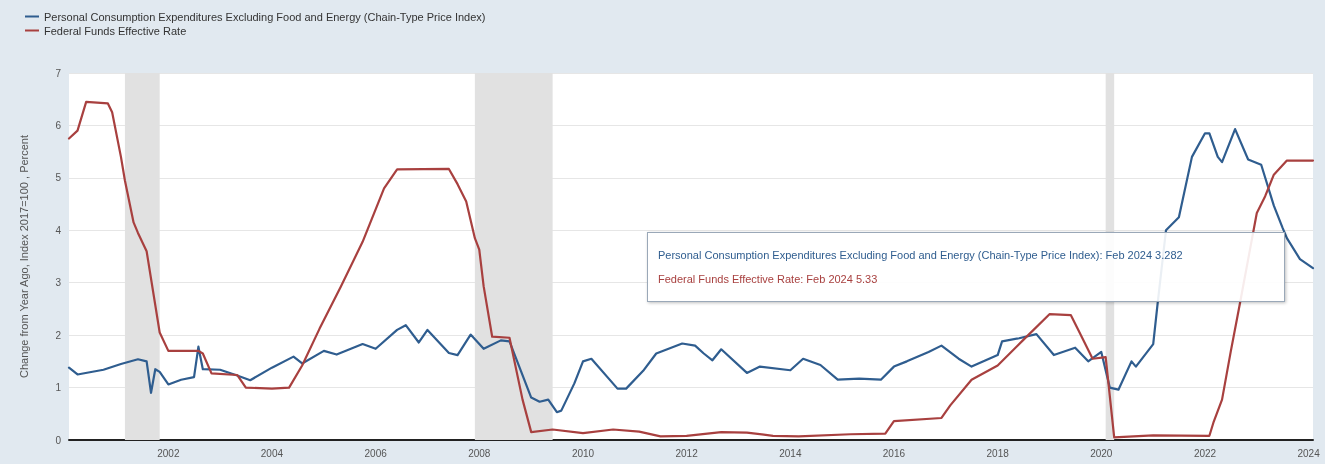 This screenshot has width=1325, height=464. I want to click on tooltip-box: Personal Consumption Expenditures Excluding Food and Energy (Chain-Type Price Index): Feb 2024 3.282 Federal Funds Effective Rate: Feb 2024 5.33, so click(966, 267).